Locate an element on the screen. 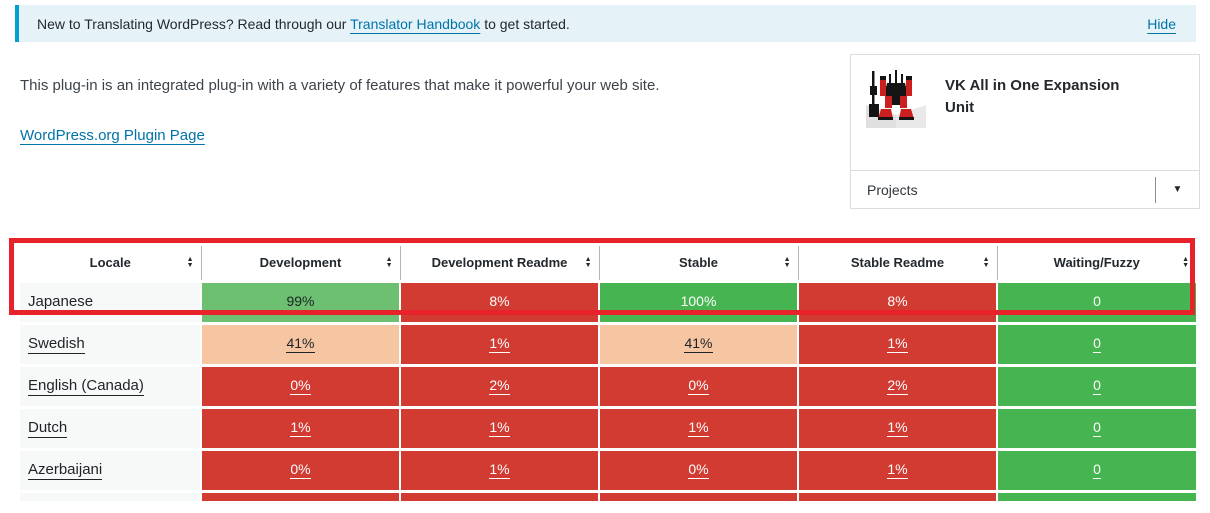 This screenshot has width=1210, height=513. locale-link-japanese: Japanese is located at coordinates (61, 302).